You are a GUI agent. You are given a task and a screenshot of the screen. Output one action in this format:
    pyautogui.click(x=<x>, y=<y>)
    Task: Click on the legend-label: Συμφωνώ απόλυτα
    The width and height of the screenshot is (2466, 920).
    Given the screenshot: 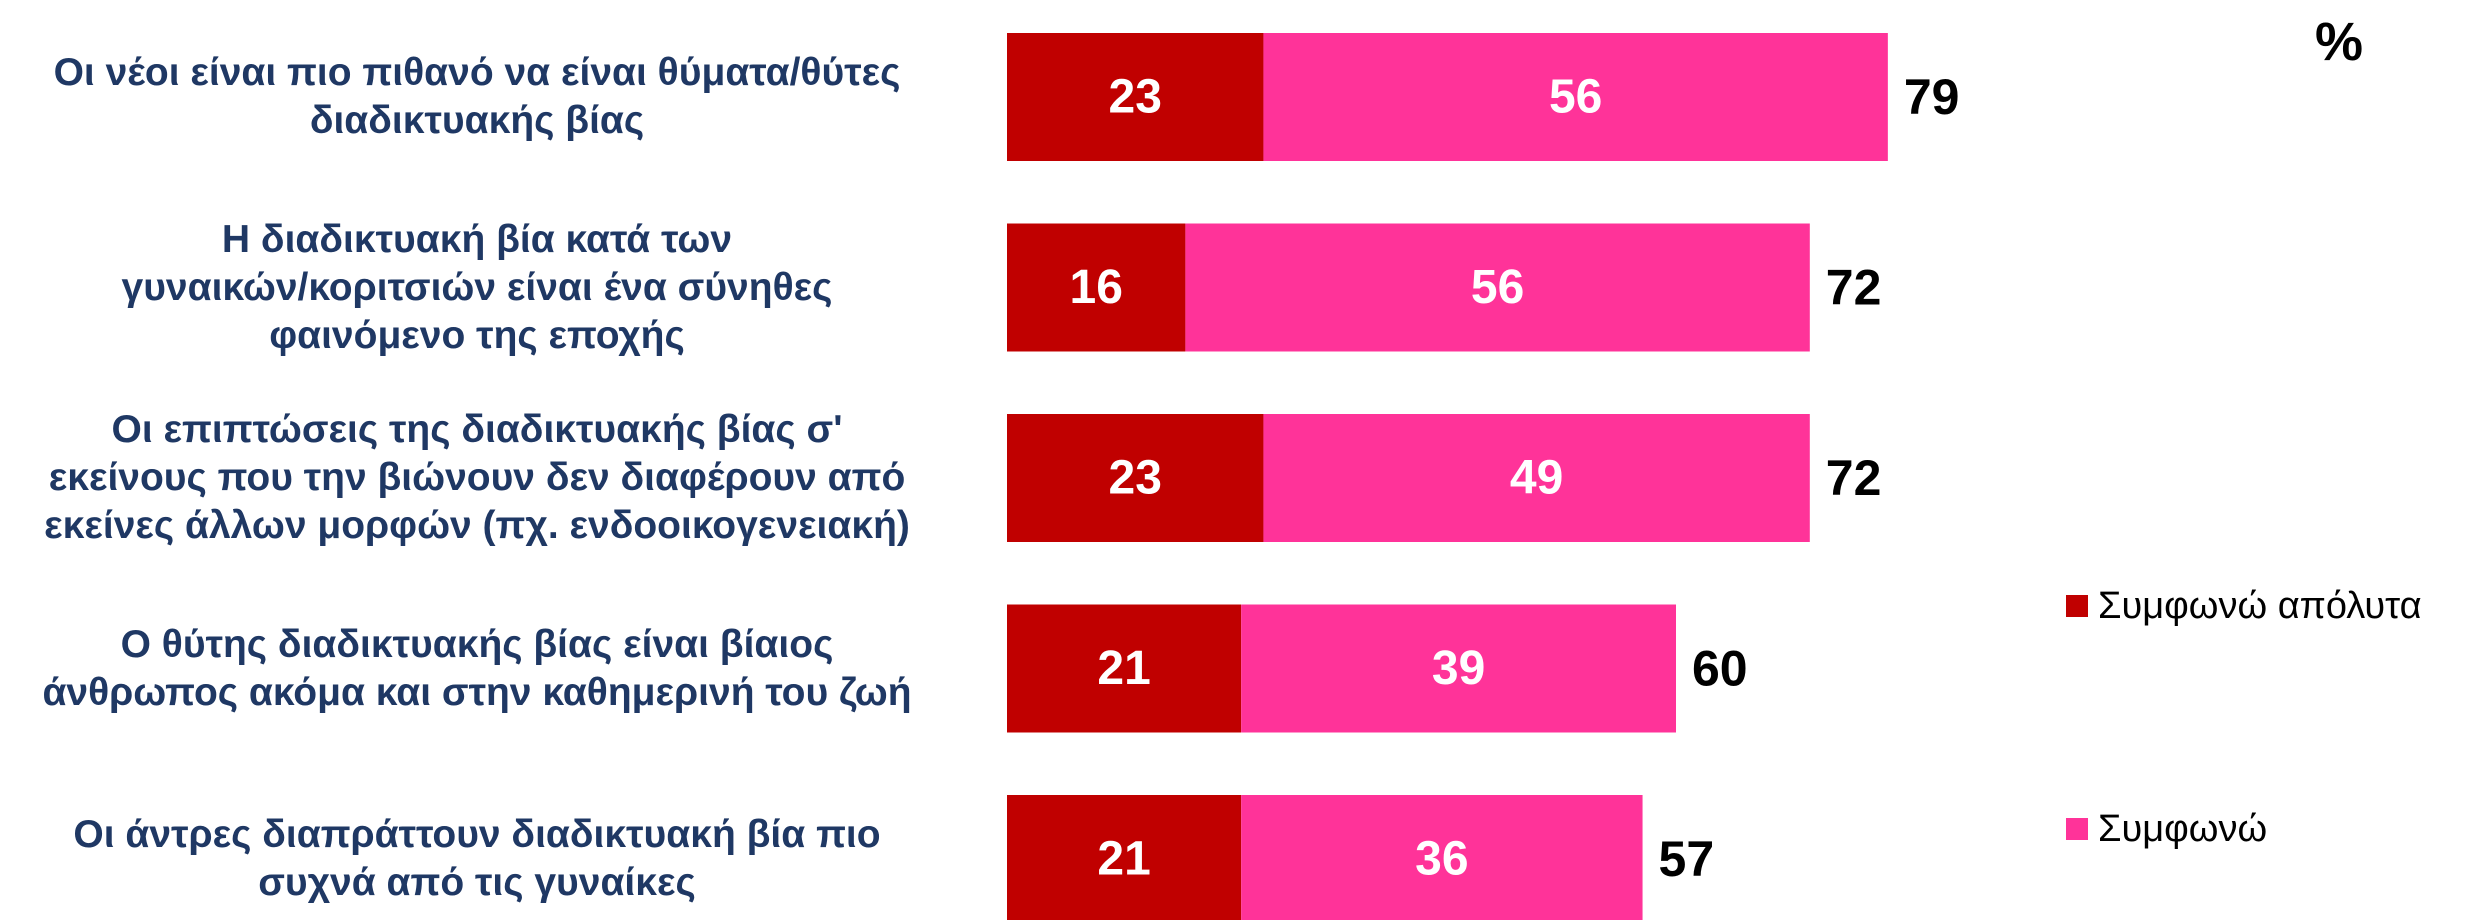 What is the action you would take?
    pyautogui.click(x=2260, y=606)
    